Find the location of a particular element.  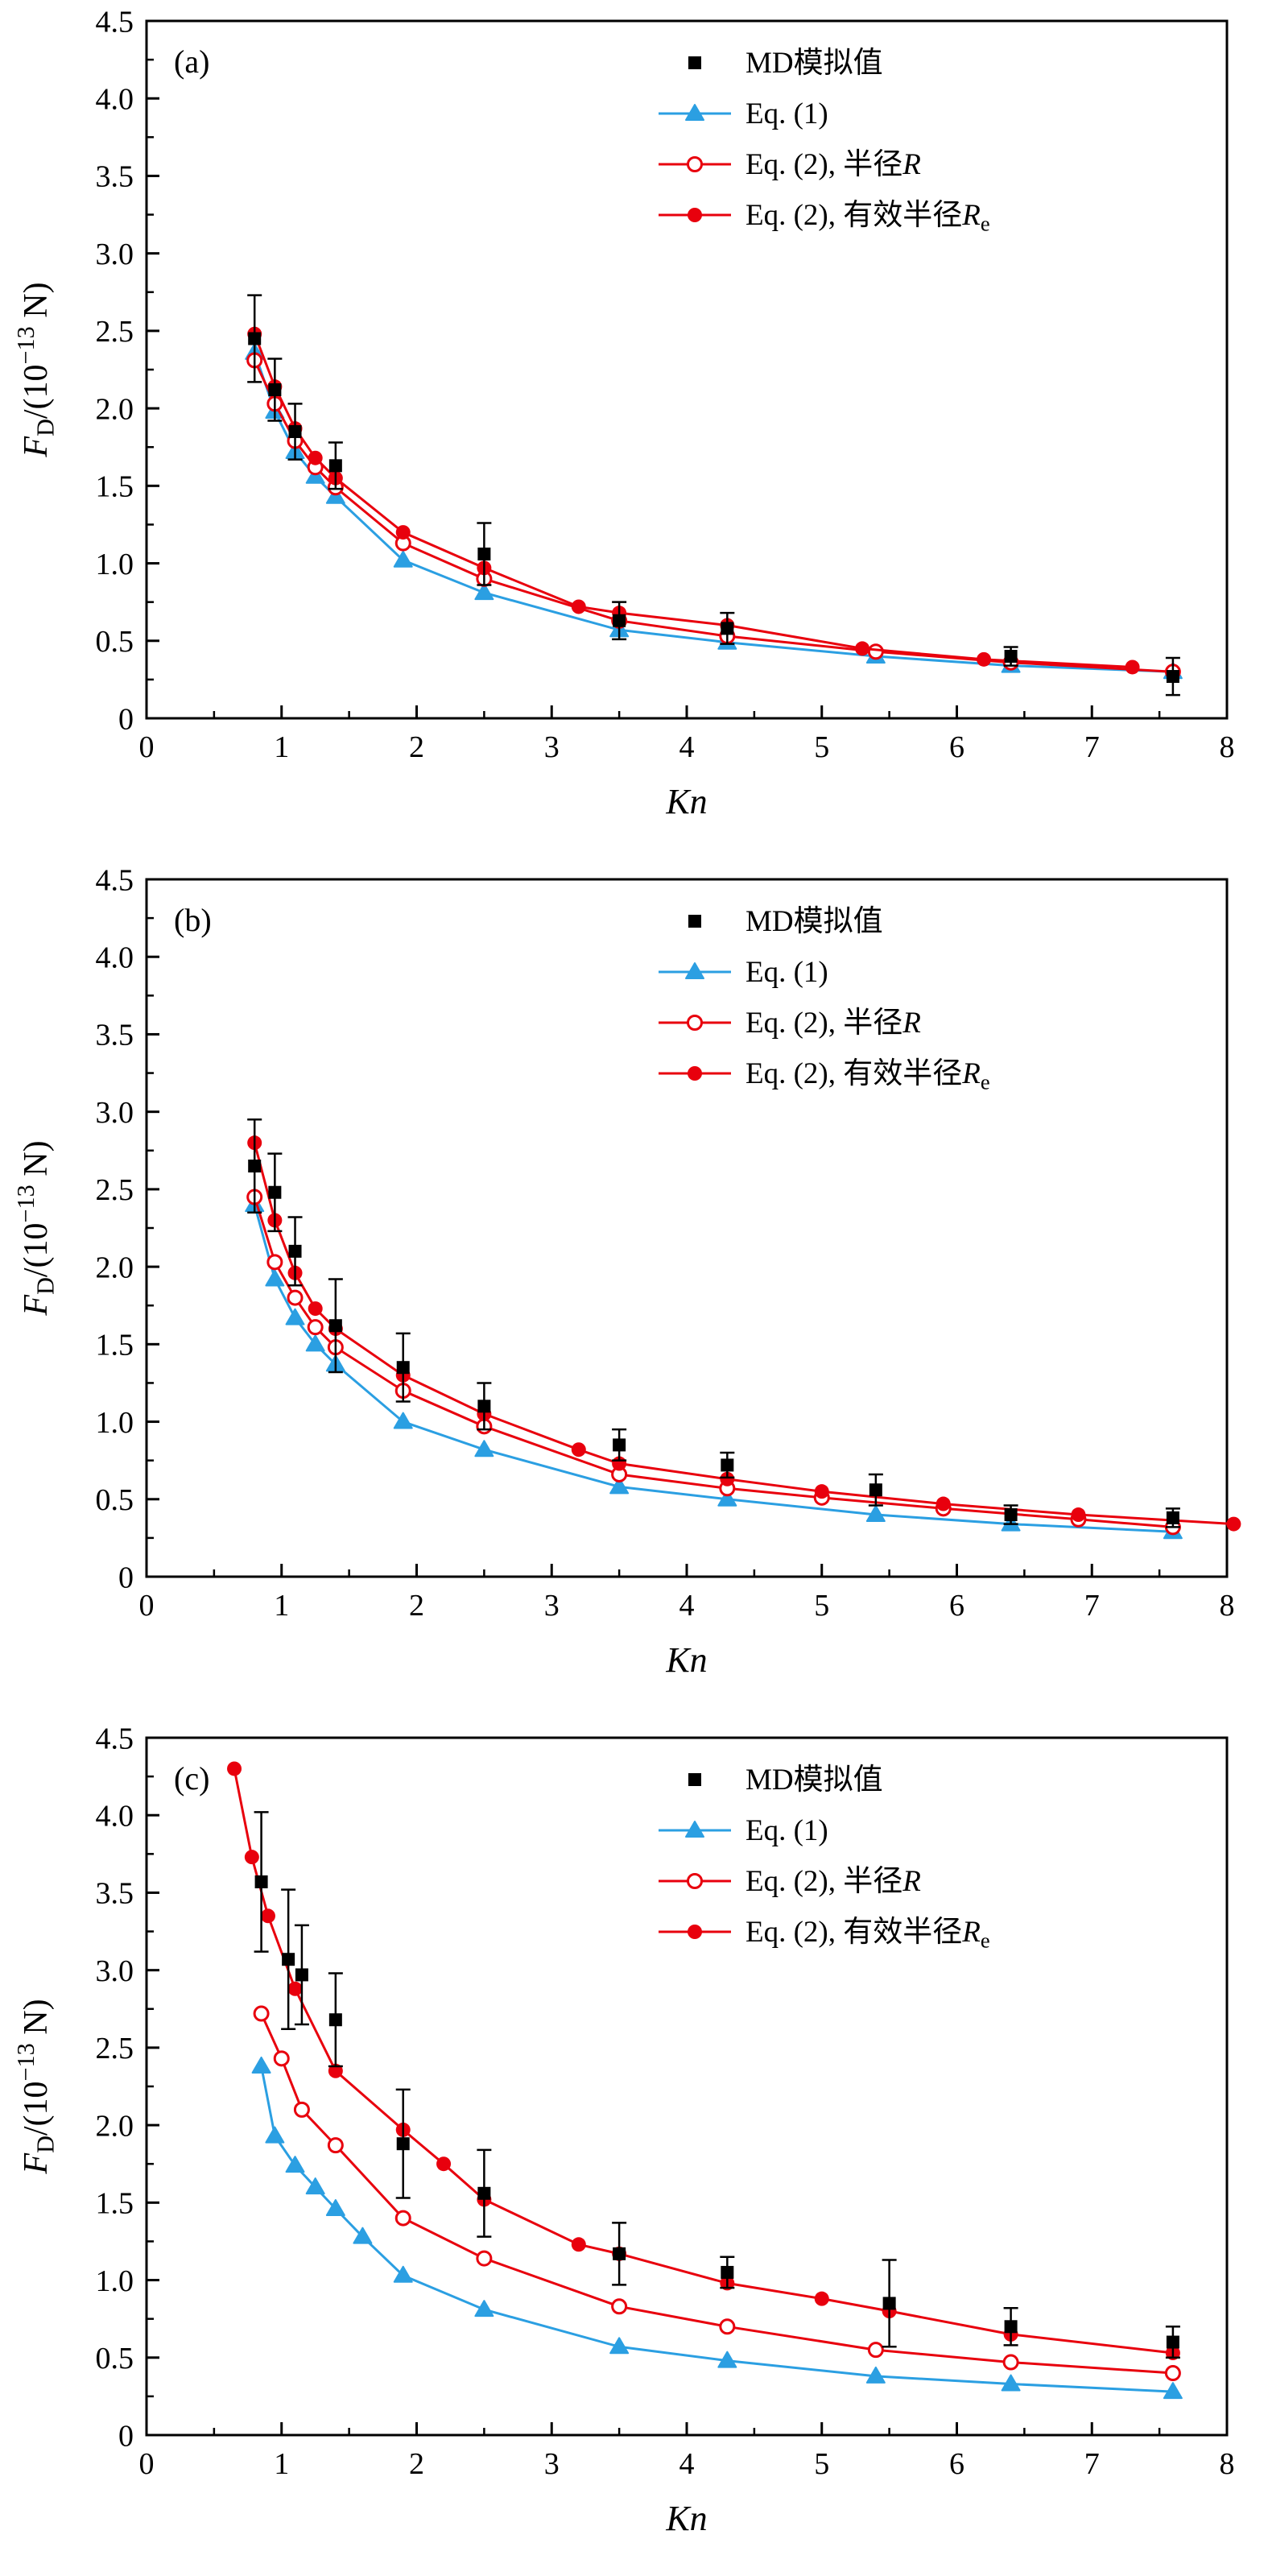

legend-entry-md: MD模拟值 is located at coordinates (785, 63).